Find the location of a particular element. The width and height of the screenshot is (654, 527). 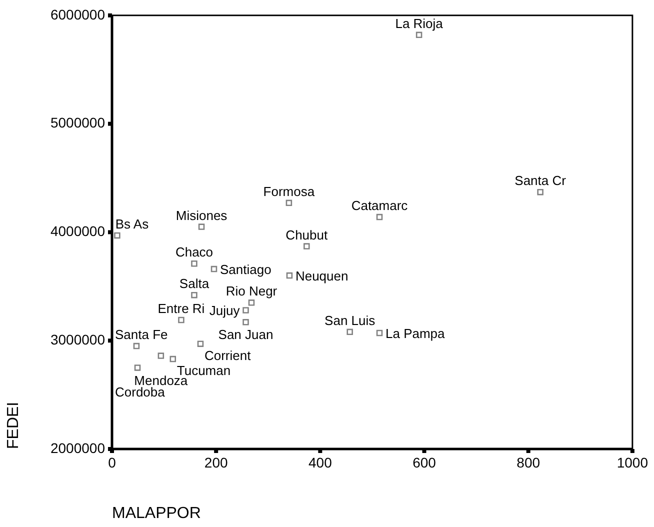

annotation: La Rioja is located at coordinates (419, 23).